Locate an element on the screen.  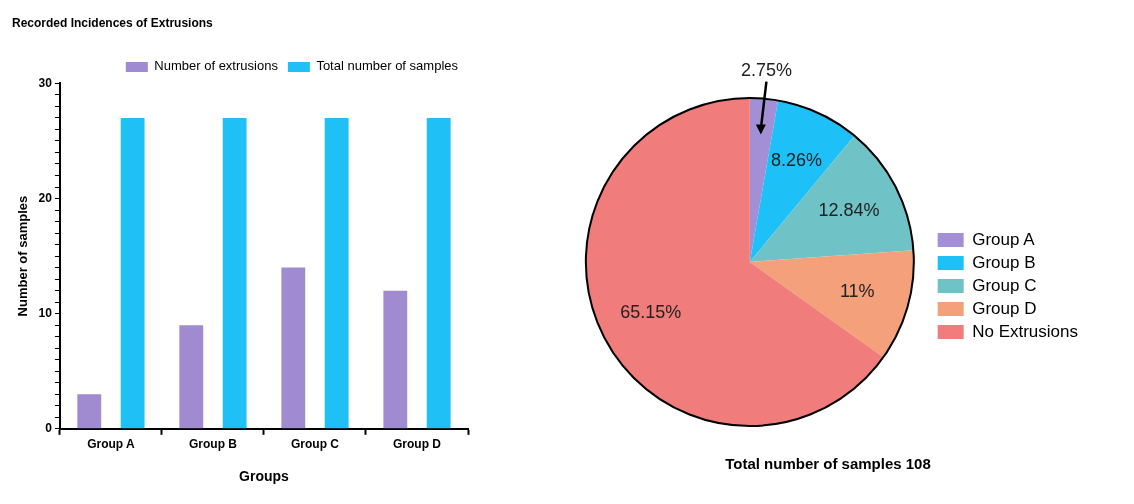
y-tick-label: 0 is located at coordinates (49, 428).